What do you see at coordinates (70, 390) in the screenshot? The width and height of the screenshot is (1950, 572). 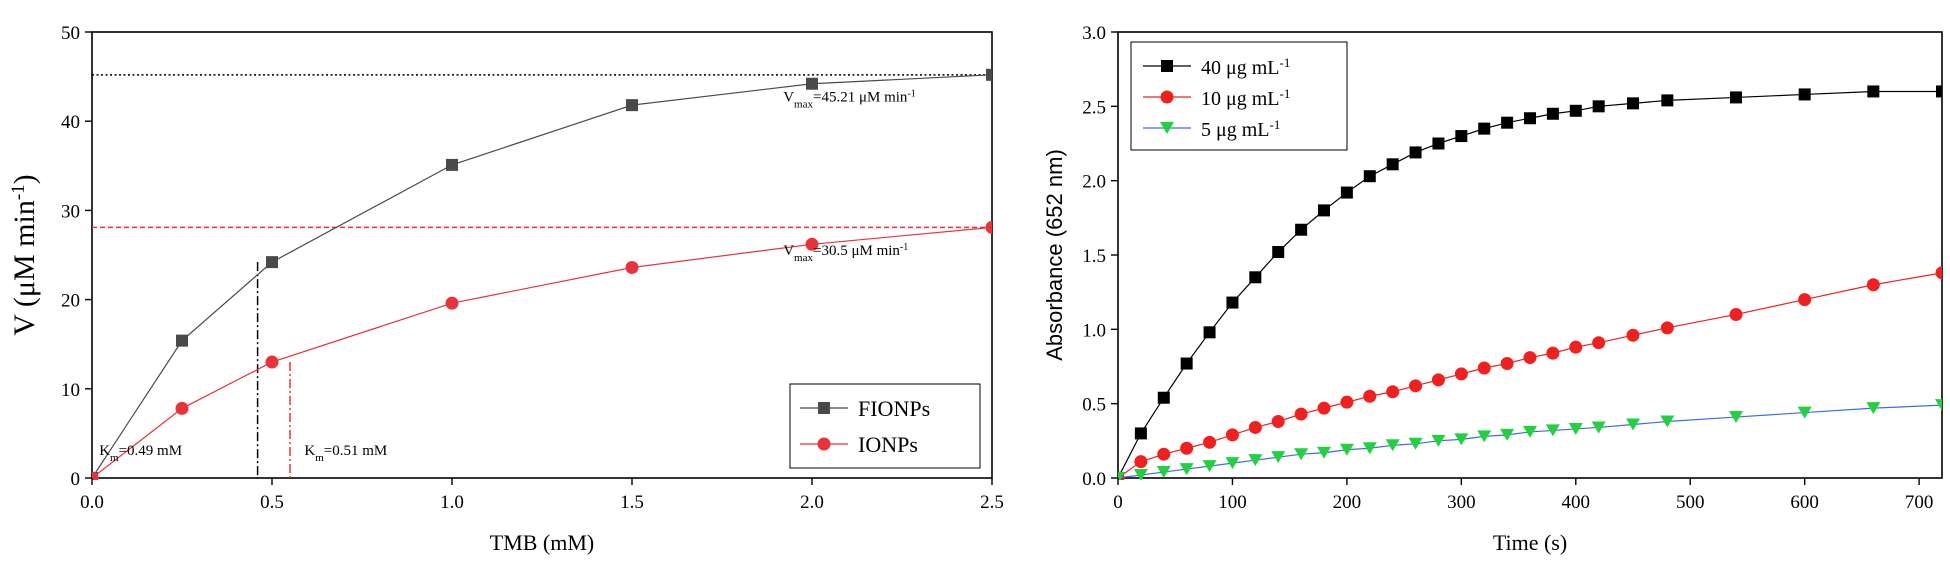 I see `y-tick-label: 10` at bounding box center [70, 390].